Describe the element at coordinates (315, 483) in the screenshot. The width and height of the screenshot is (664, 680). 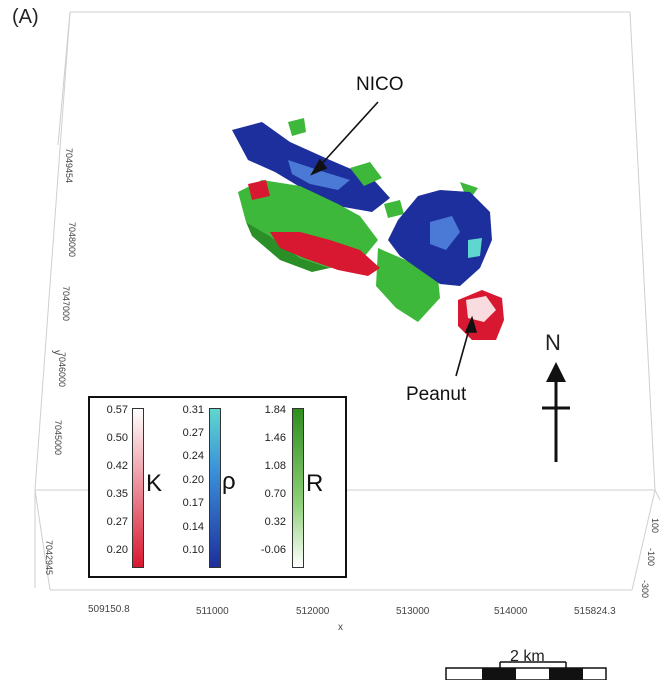
I see `r-symbol: R` at that location.